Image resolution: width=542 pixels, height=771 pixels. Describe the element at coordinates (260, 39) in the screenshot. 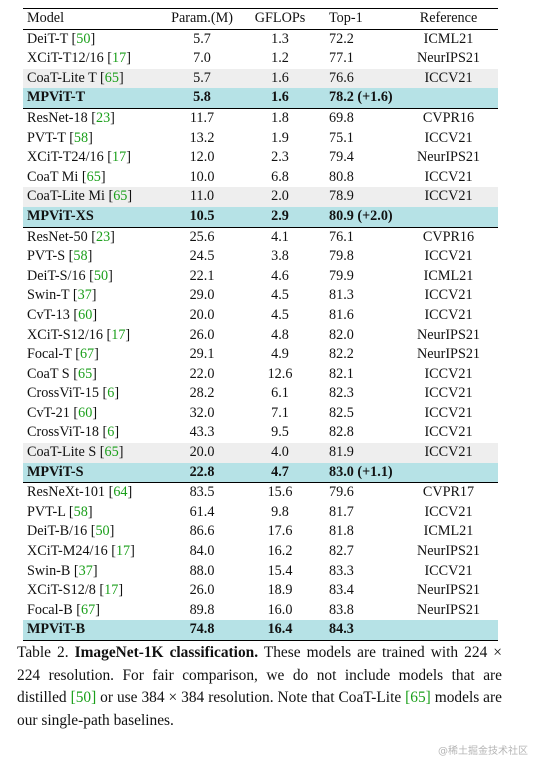

I see `table-row: DeiT-T [50] 5.7 1.3 72.2 ICML21` at that location.